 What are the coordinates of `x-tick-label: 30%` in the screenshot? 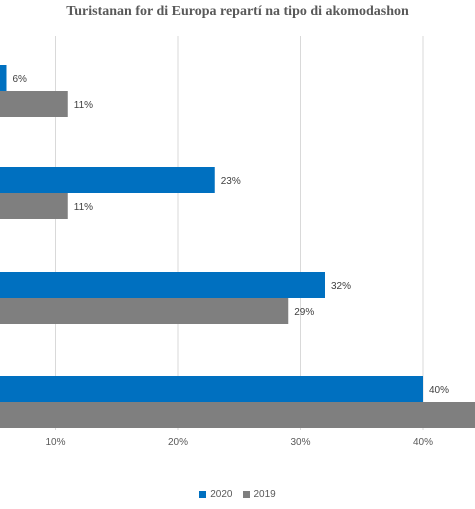 It's located at (300, 442).